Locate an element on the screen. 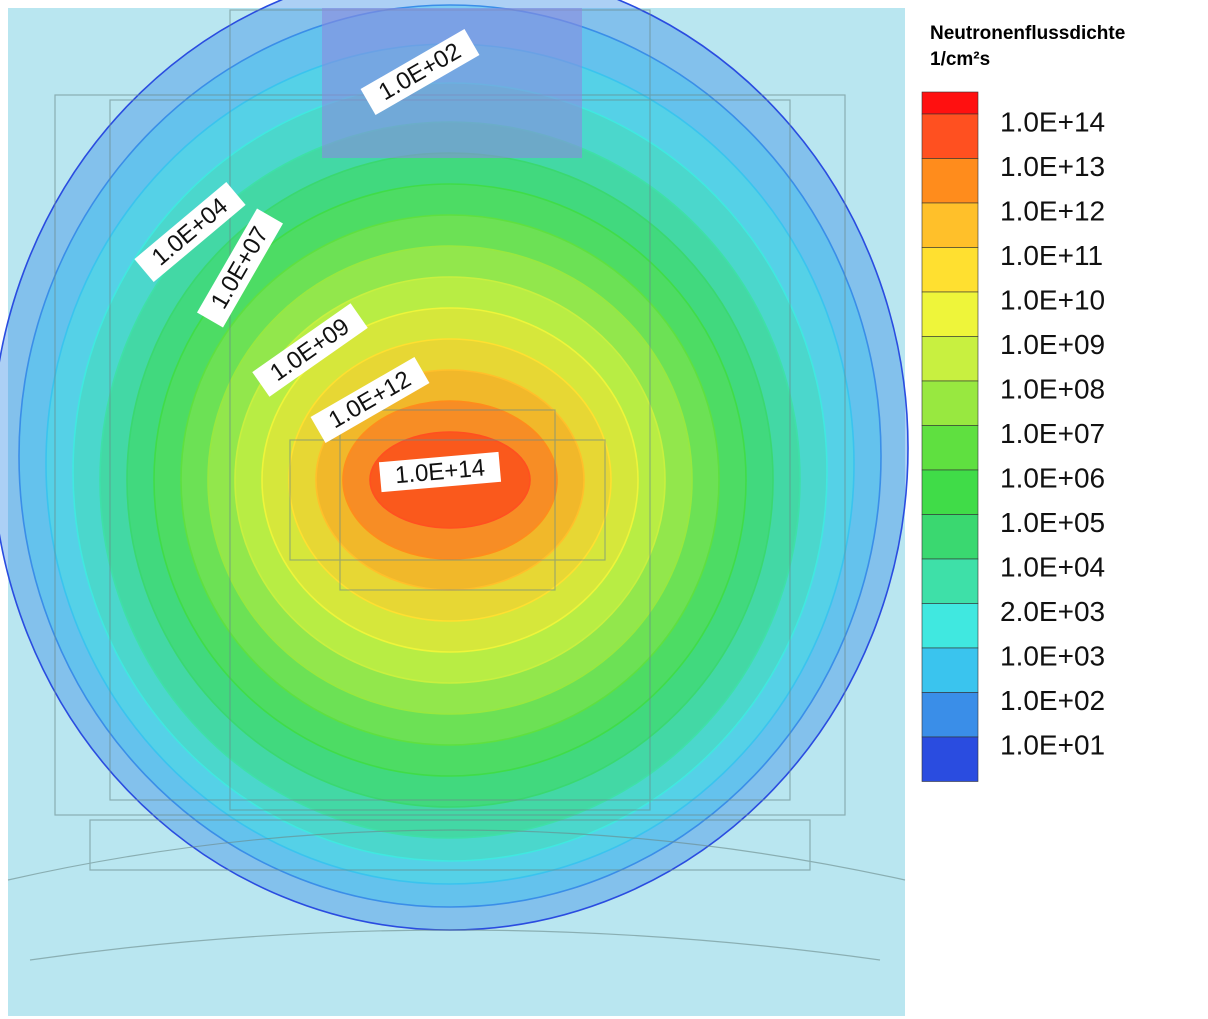  legend-unit: 1/cm²s is located at coordinates (960, 59).